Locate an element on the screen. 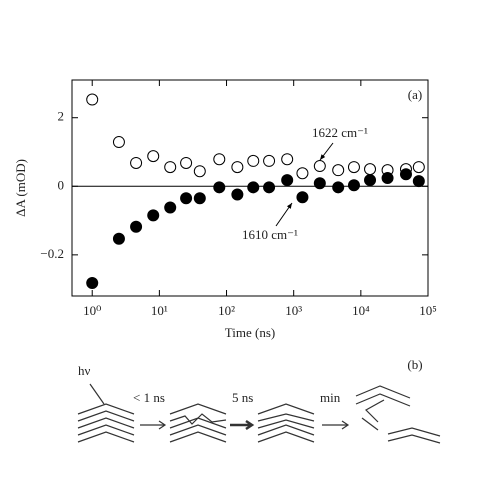 This screenshot has height=500, width=500. x-tick-label: 10⁵ is located at coordinates (428, 310).